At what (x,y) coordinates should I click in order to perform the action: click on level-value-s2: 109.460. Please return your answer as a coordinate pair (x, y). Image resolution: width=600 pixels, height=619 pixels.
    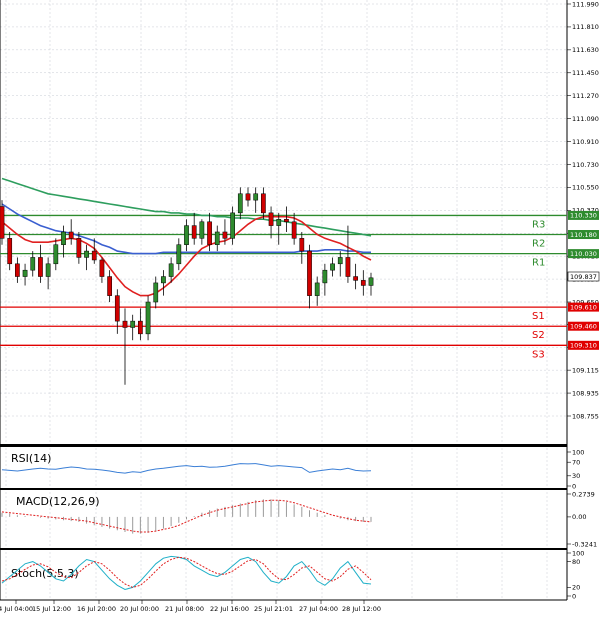
    Looking at the image, I should click on (583, 327).